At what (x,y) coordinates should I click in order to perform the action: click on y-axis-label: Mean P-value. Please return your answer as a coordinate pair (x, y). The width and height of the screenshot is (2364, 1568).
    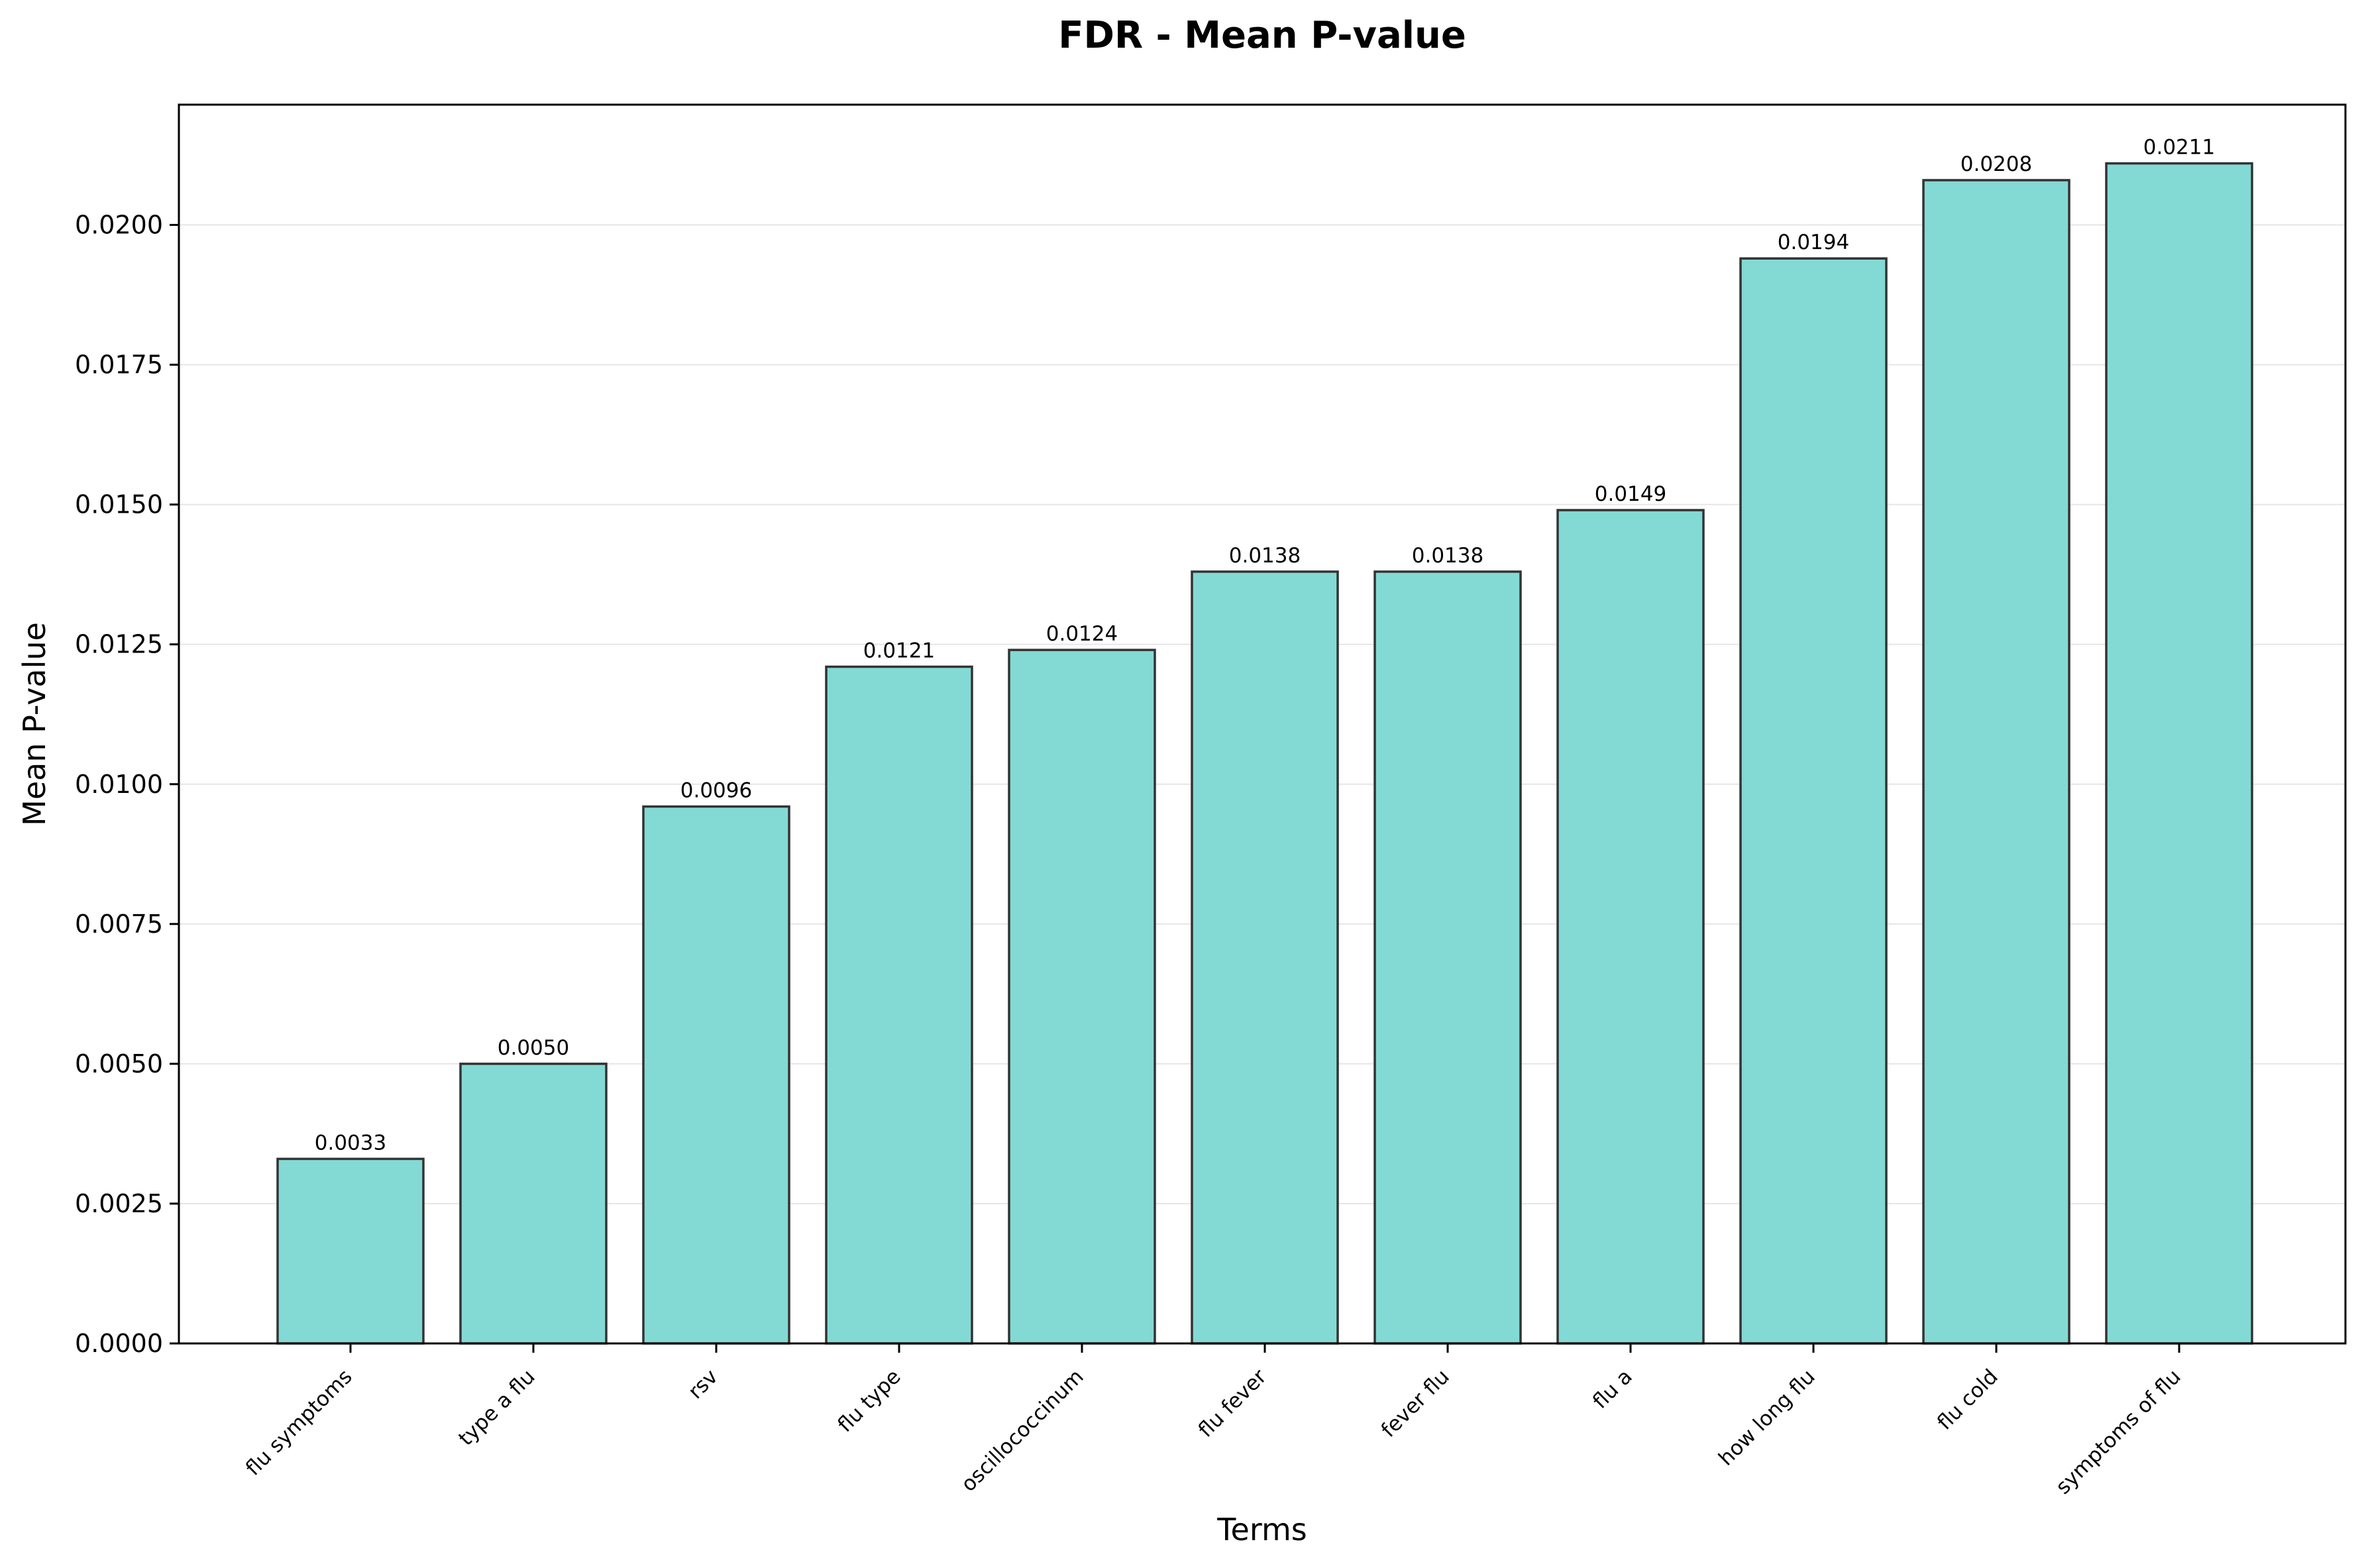
    Looking at the image, I should click on (34, 724).